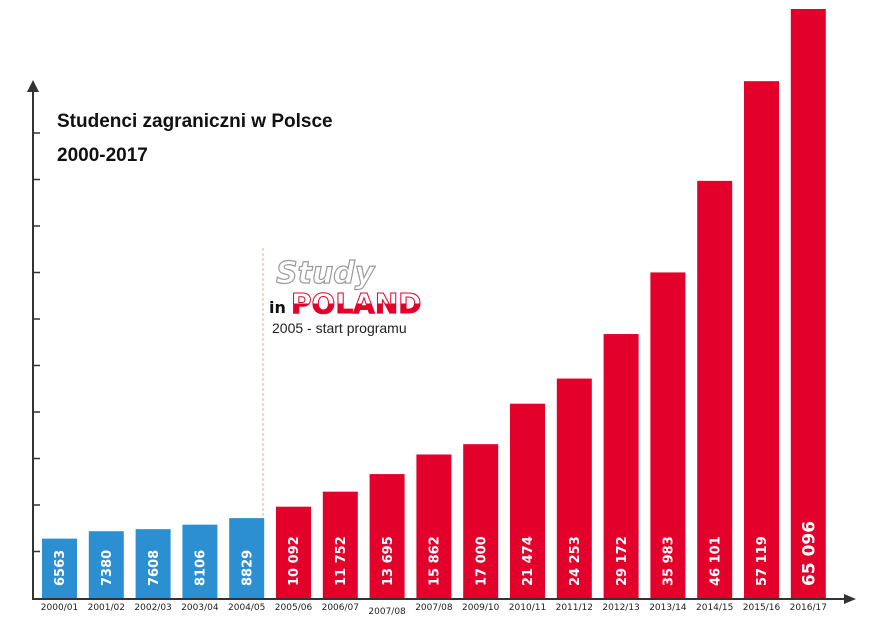 Image resolution: width=870 pixels, height=627 pixels. Describe the element at coordinates (33, 340) in the screenshot. I see `y-axis` at that location.